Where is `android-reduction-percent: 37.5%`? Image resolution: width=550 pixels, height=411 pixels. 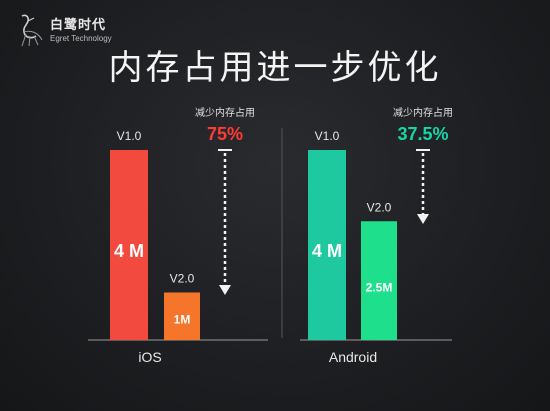
android-reduction-percent: 37.5% is located at coordinates (422, 134).